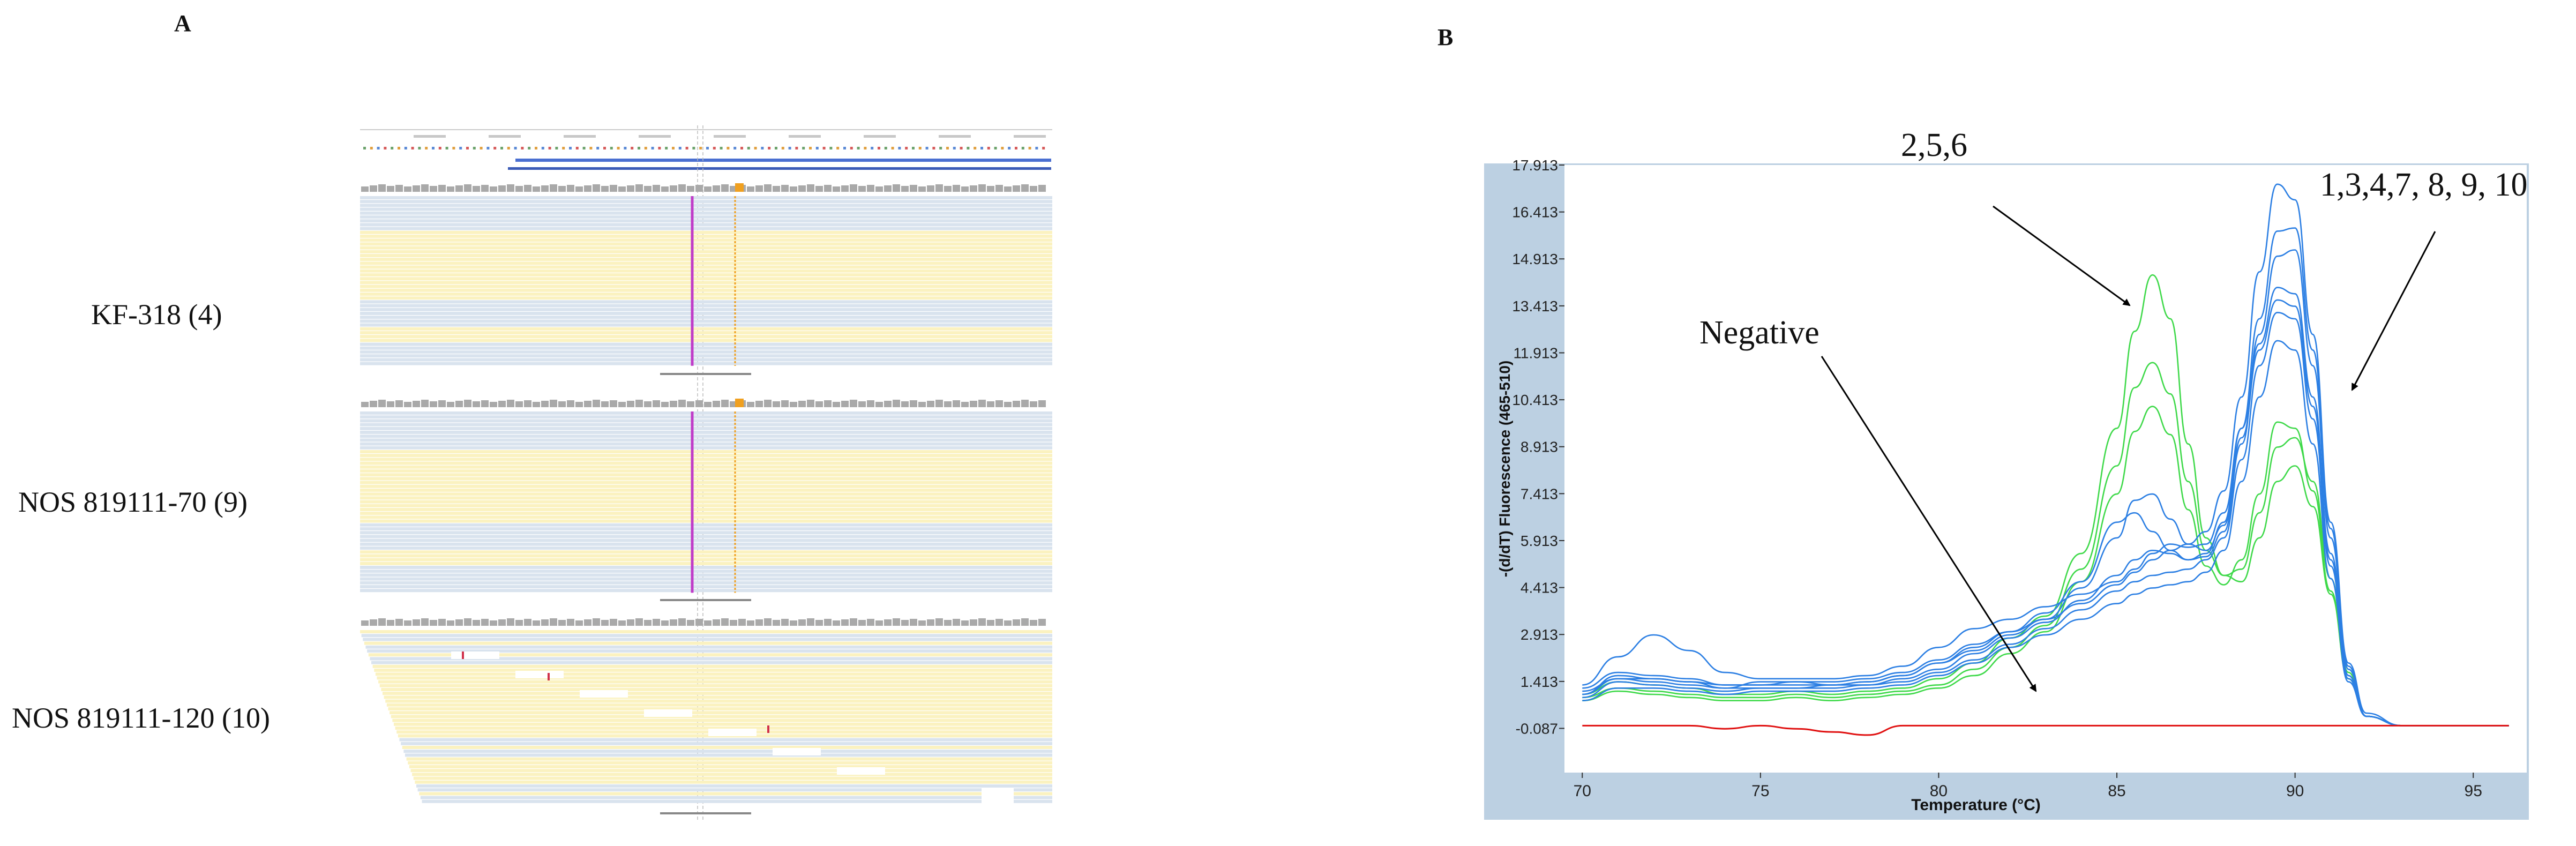  What do you see at coordinates (1535, 212) in the screenshot?
I see `y-tick-label: 16.413` at bounding box center [1535, 212].